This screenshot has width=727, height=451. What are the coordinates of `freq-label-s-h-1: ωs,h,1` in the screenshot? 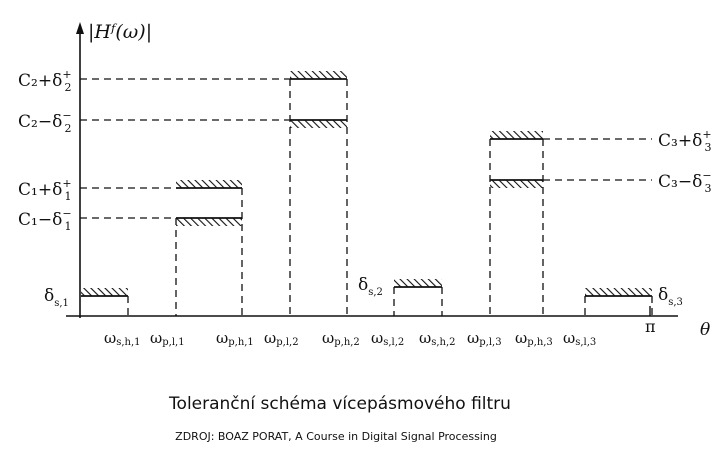 It's located at (122, 338).